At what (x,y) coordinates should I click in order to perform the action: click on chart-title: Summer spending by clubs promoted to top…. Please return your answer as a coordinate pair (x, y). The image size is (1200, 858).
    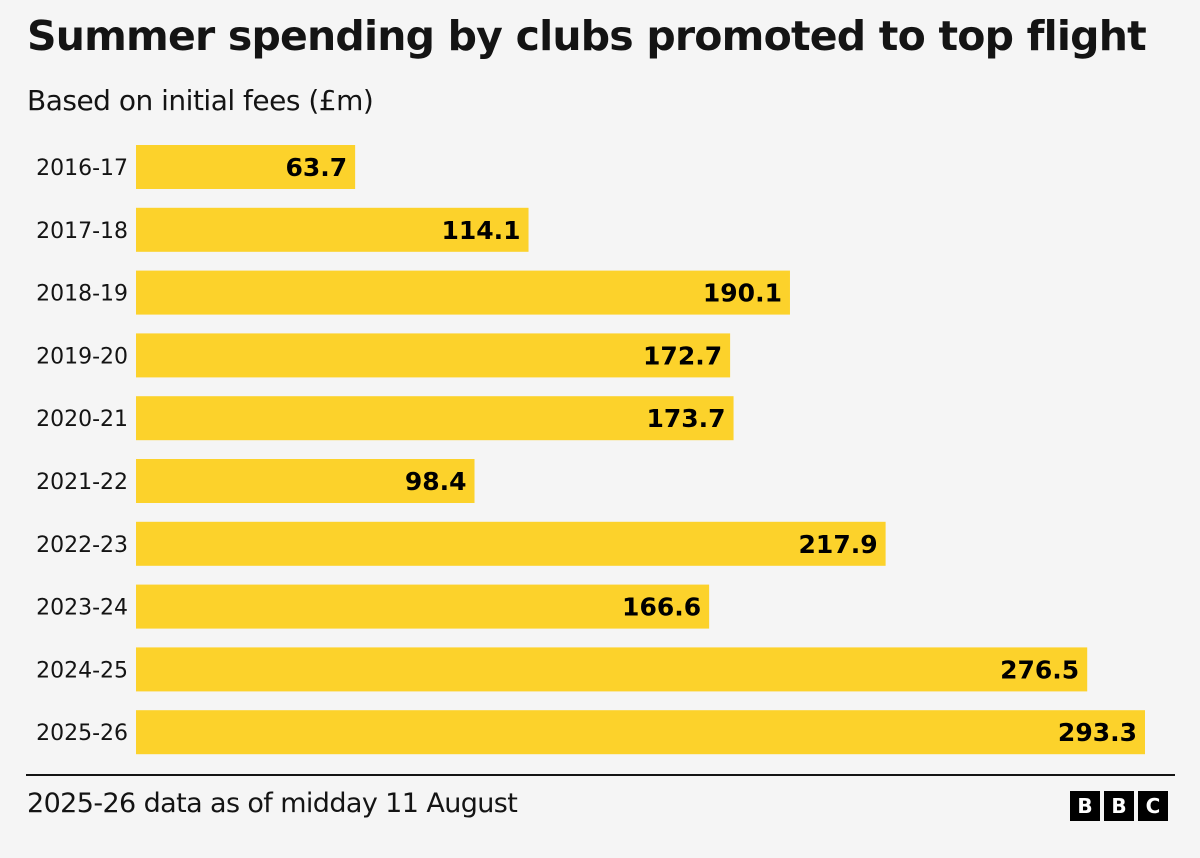
    Looking at the image, I should click on (587, 36).